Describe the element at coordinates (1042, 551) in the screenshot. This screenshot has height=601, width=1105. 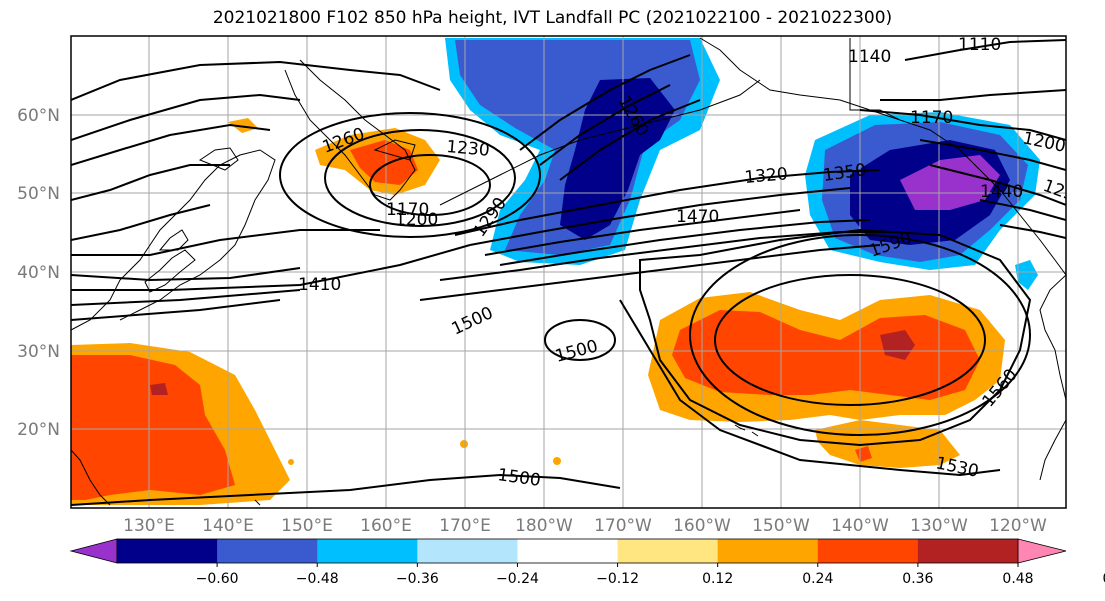
I see `colorbar-extend-right` at that location.